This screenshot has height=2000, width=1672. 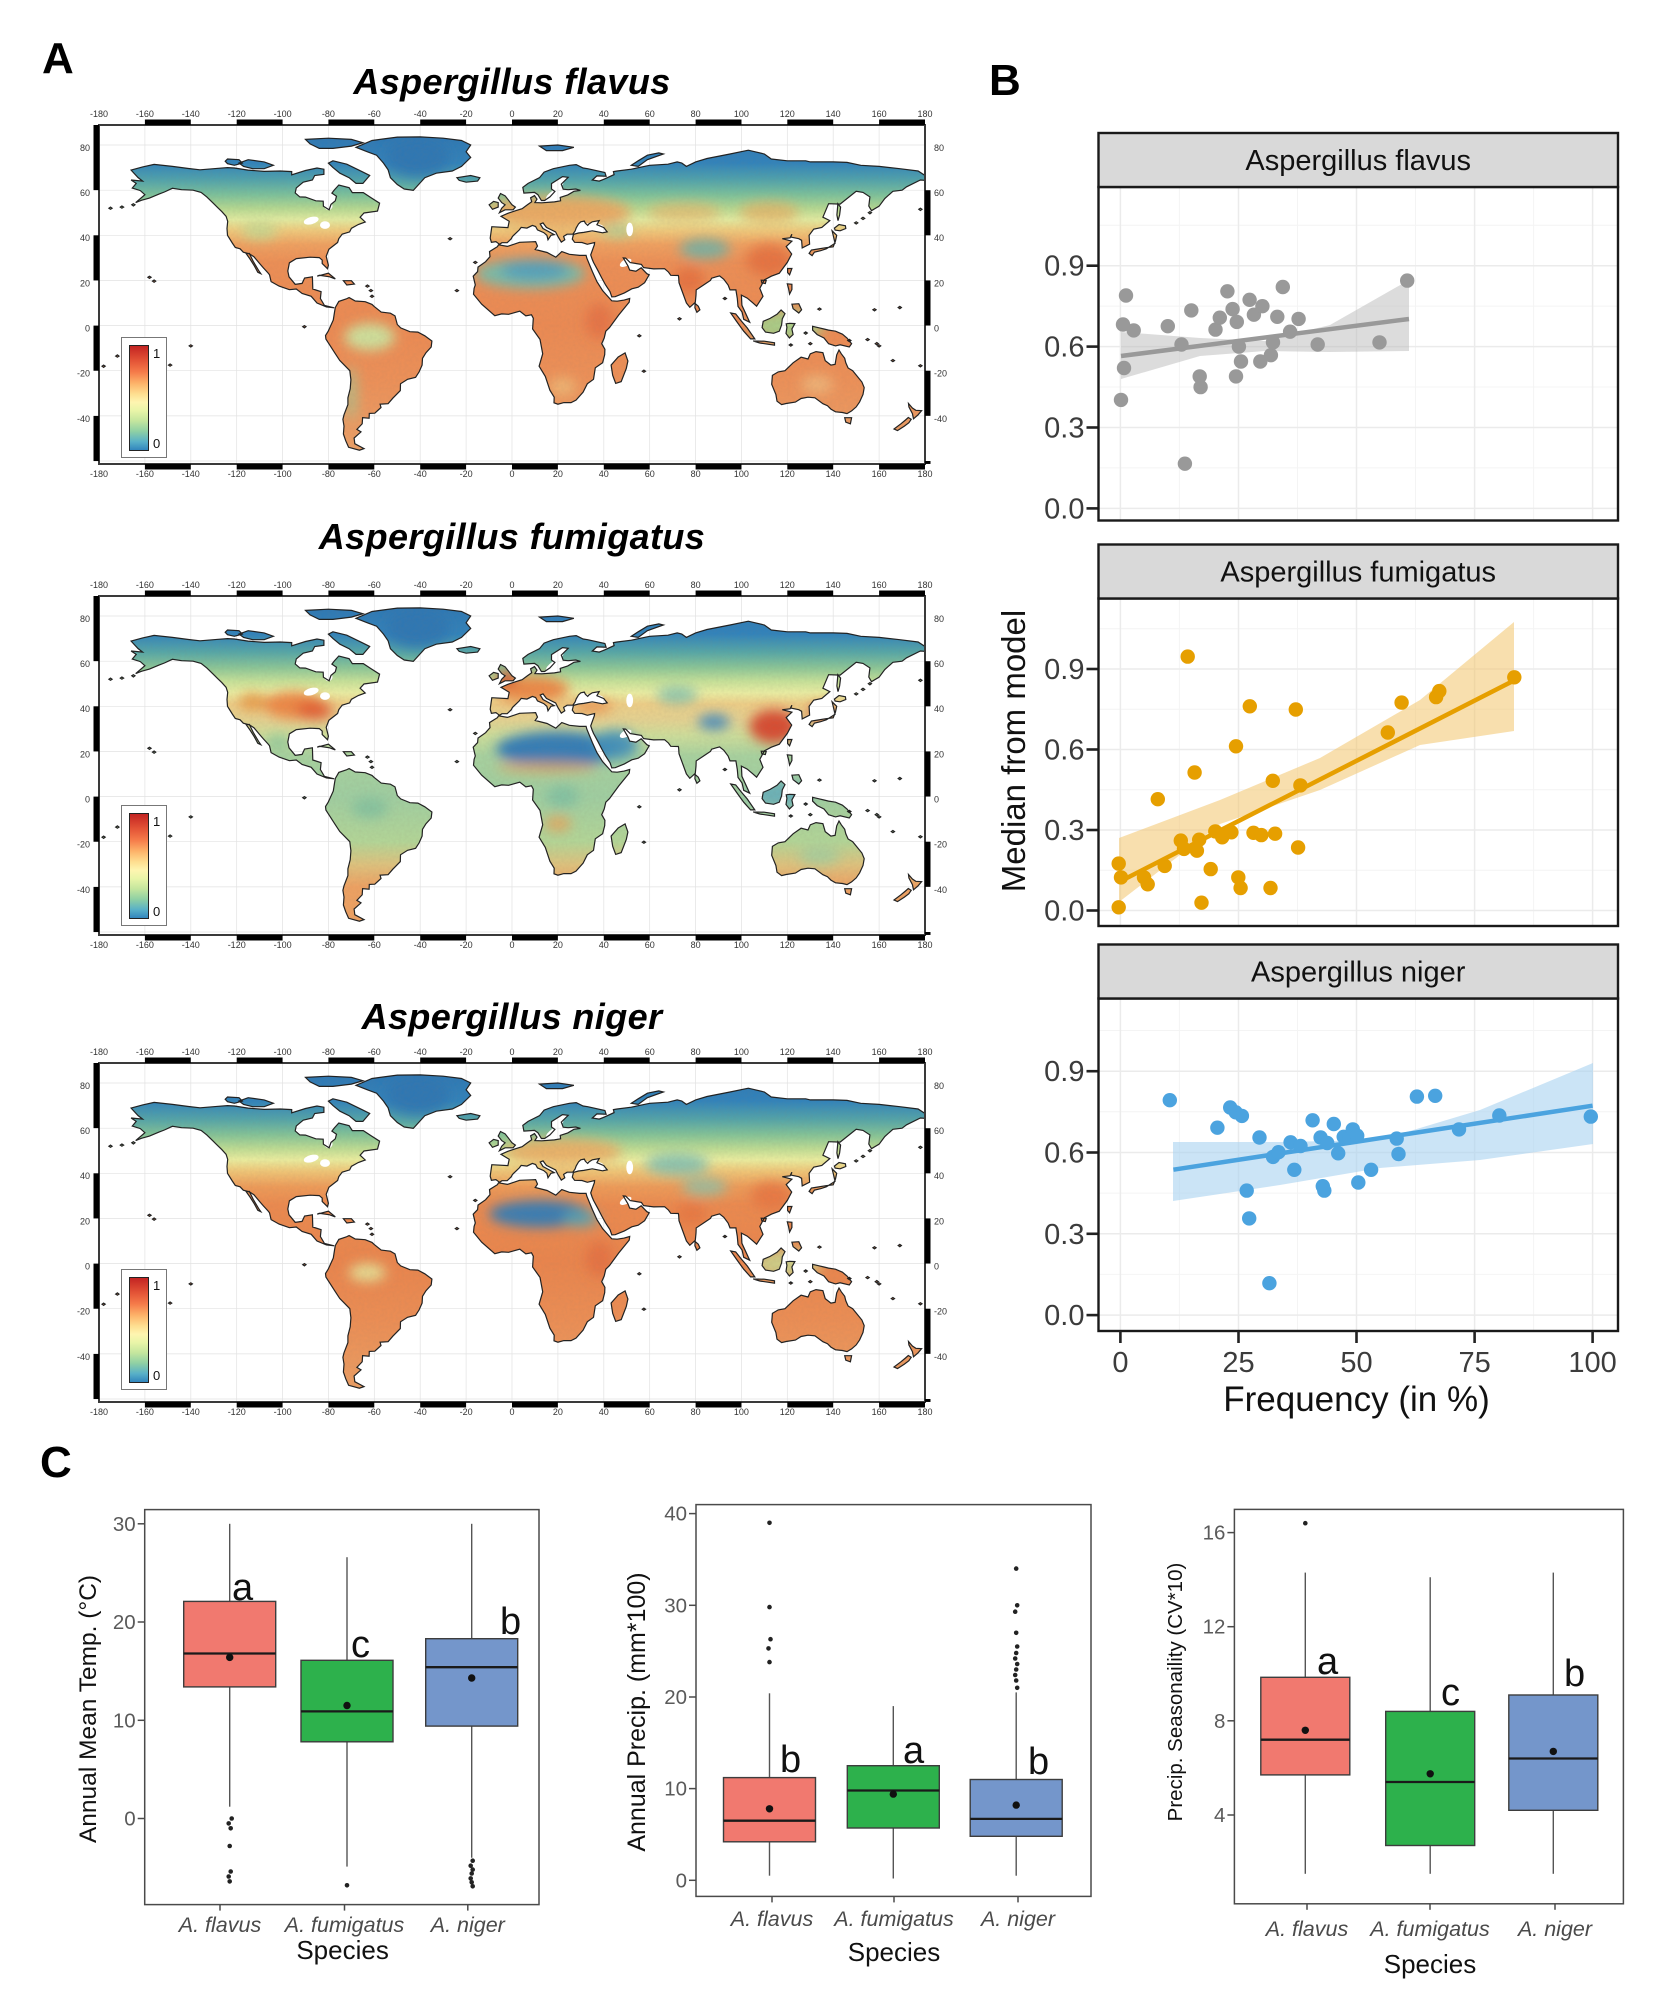 I want to click on svg-text: b, so click(x=790, y=1760).